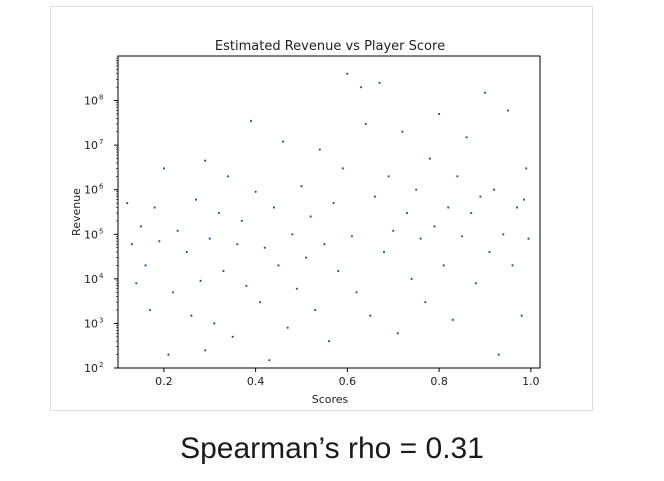 This screenshot has width=664, height=481. Describe the element at coordinates (330, 46) in the screenshot. I see `chart-title: Estimated Revenue vs Player Score` at that location.